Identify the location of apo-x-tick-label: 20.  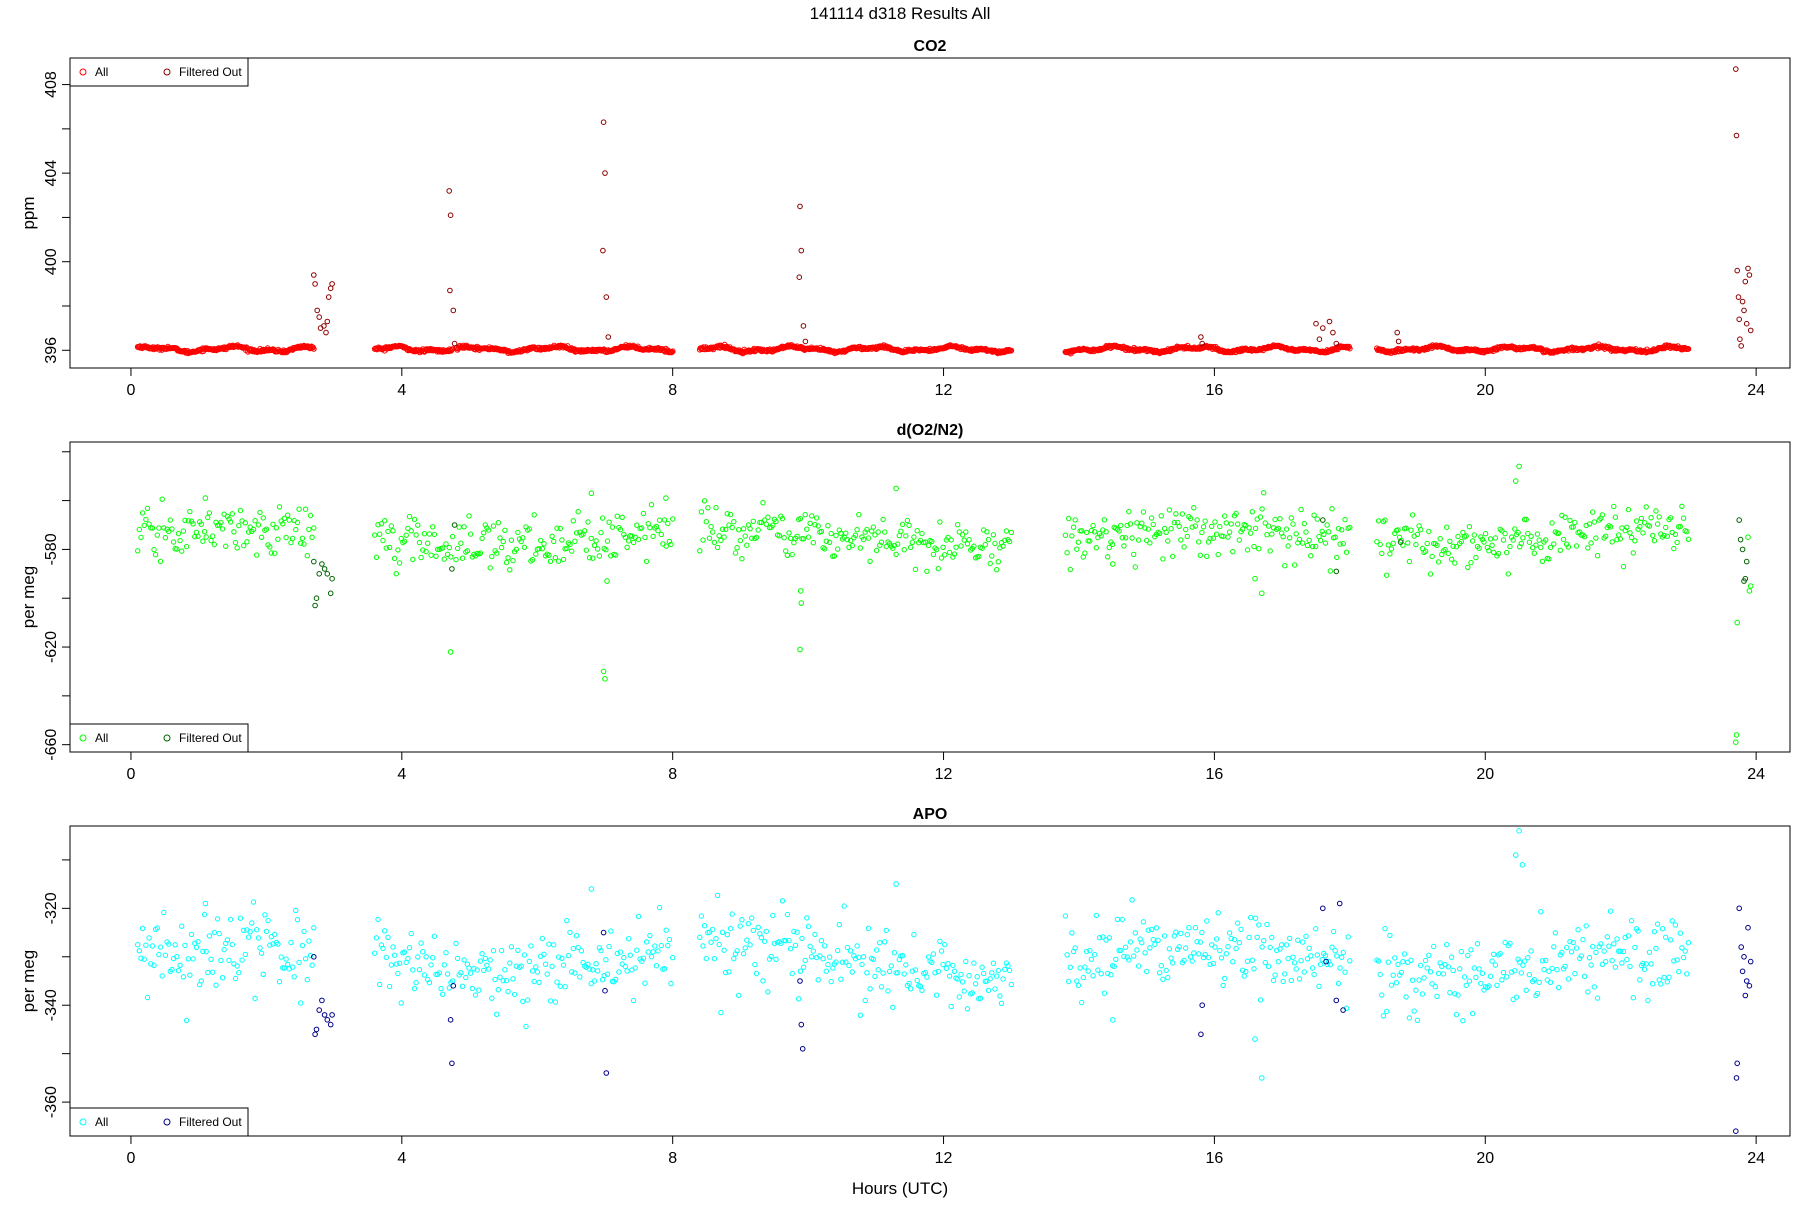
(1485, 1158).